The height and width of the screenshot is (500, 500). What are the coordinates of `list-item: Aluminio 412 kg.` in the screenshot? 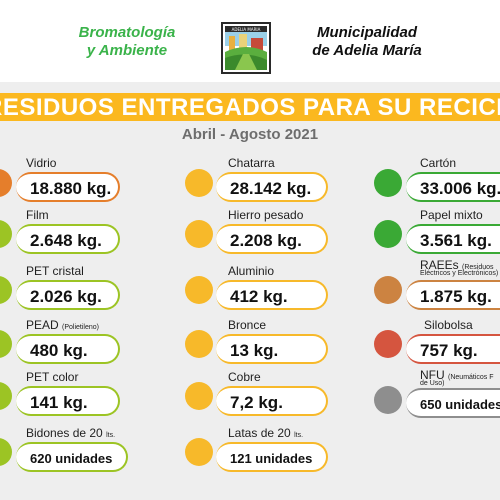 It's located at (260, 286).